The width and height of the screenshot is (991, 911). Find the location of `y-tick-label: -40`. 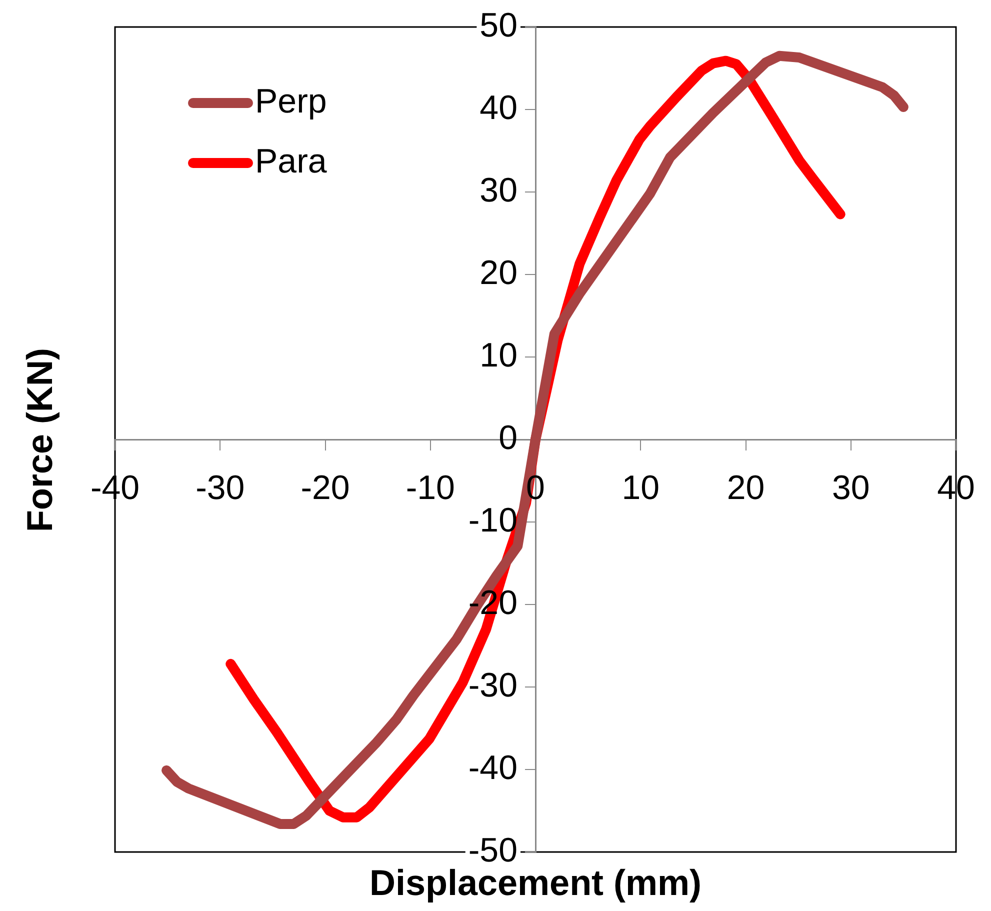

y-tick-label: -40 is located at coordinates (493, 767).